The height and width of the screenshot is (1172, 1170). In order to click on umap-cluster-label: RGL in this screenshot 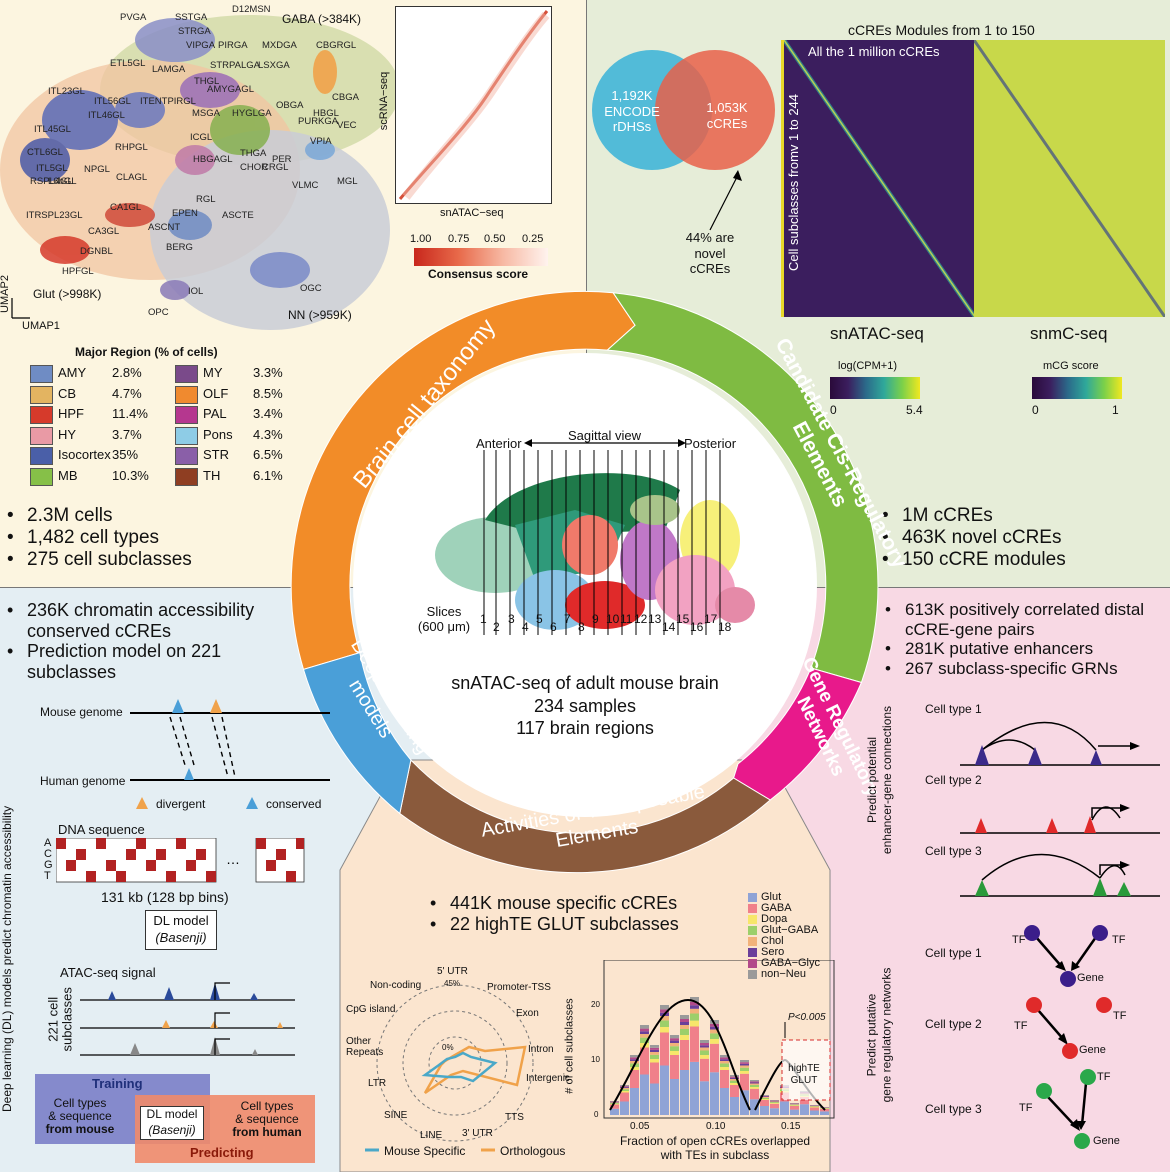, I will do `click(206, 199)`.